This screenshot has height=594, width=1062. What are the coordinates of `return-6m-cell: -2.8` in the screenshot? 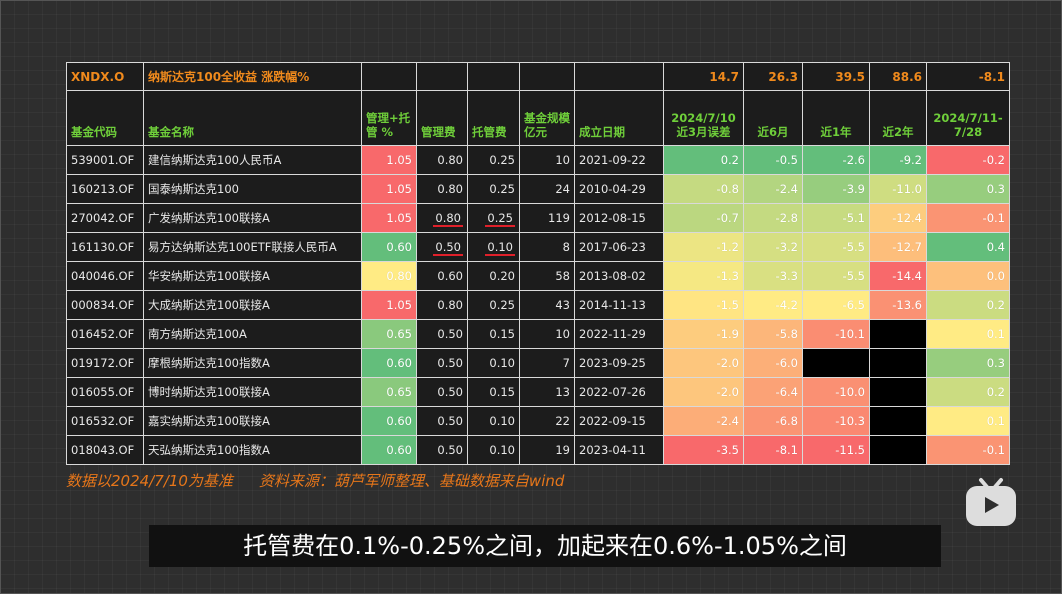 It's located at (773, 218).